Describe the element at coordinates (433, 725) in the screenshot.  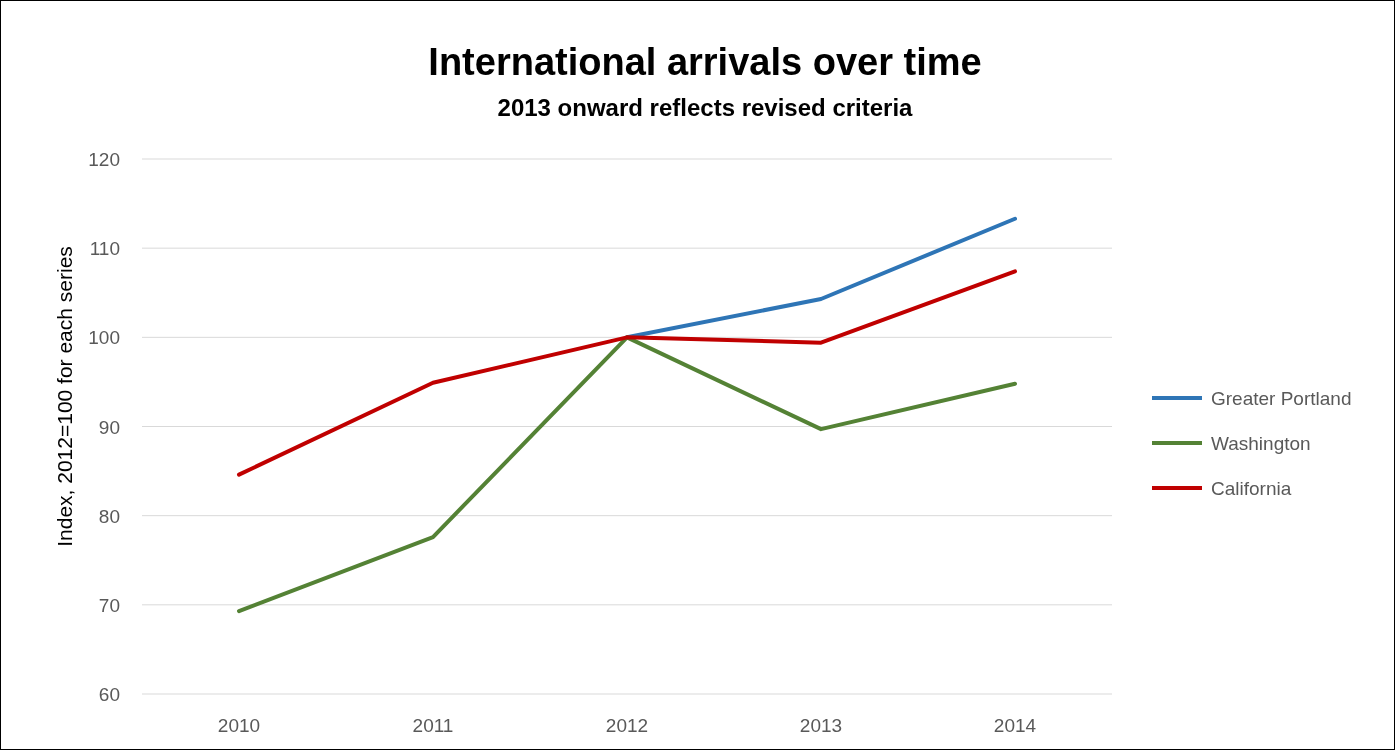
I see `x-tick-label: 2011` at that location.